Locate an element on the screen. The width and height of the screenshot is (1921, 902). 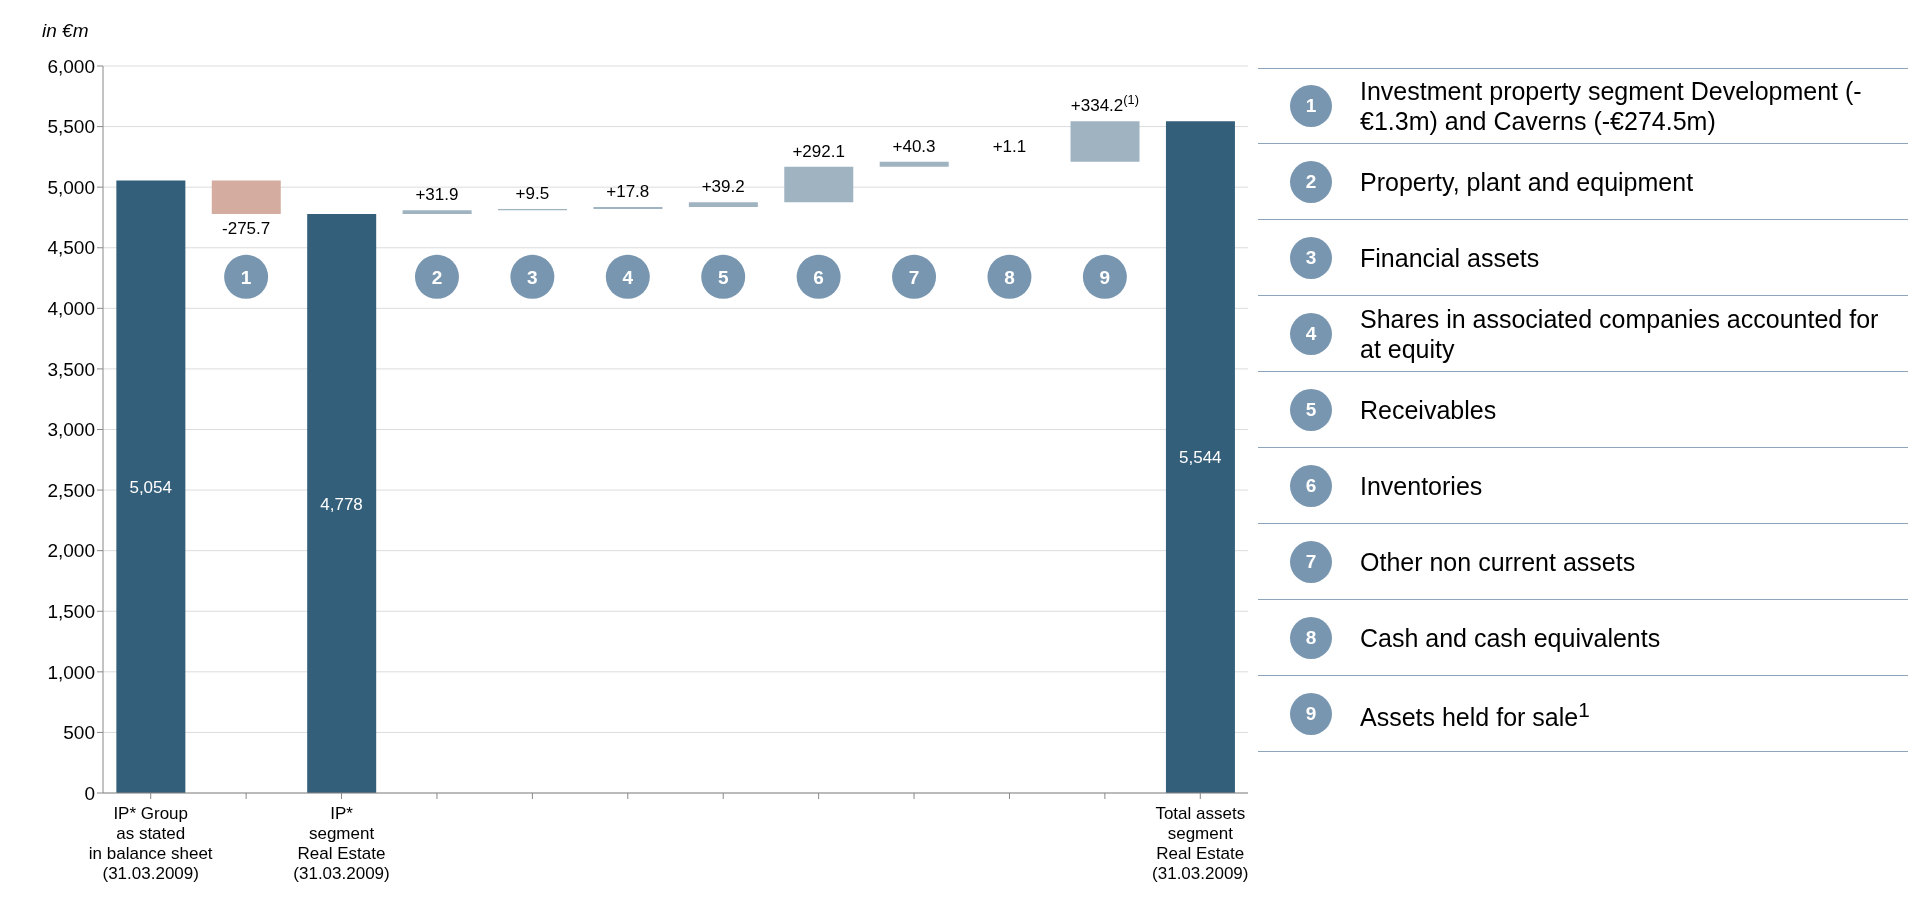
y-axis-title: in €m is located at coordinates (65, 31).